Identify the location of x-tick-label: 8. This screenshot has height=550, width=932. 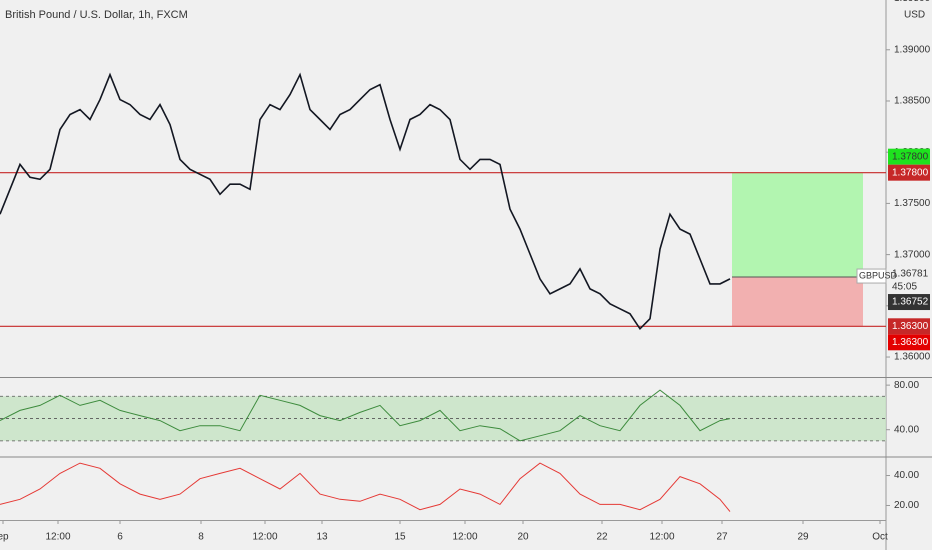
(201, 537).